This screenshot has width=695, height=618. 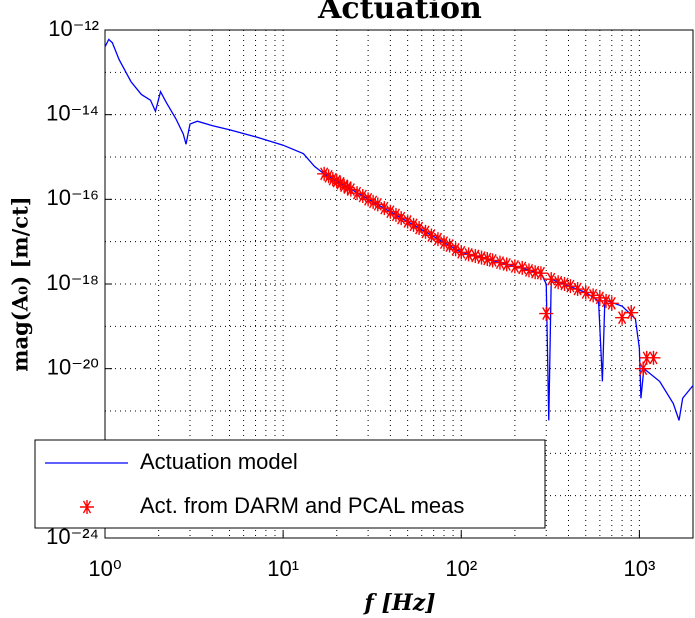 What do you see at coordinates (461, 568) in the screenshot?
I see `x-tick-label: 10²` at bounding box center [461, 568].